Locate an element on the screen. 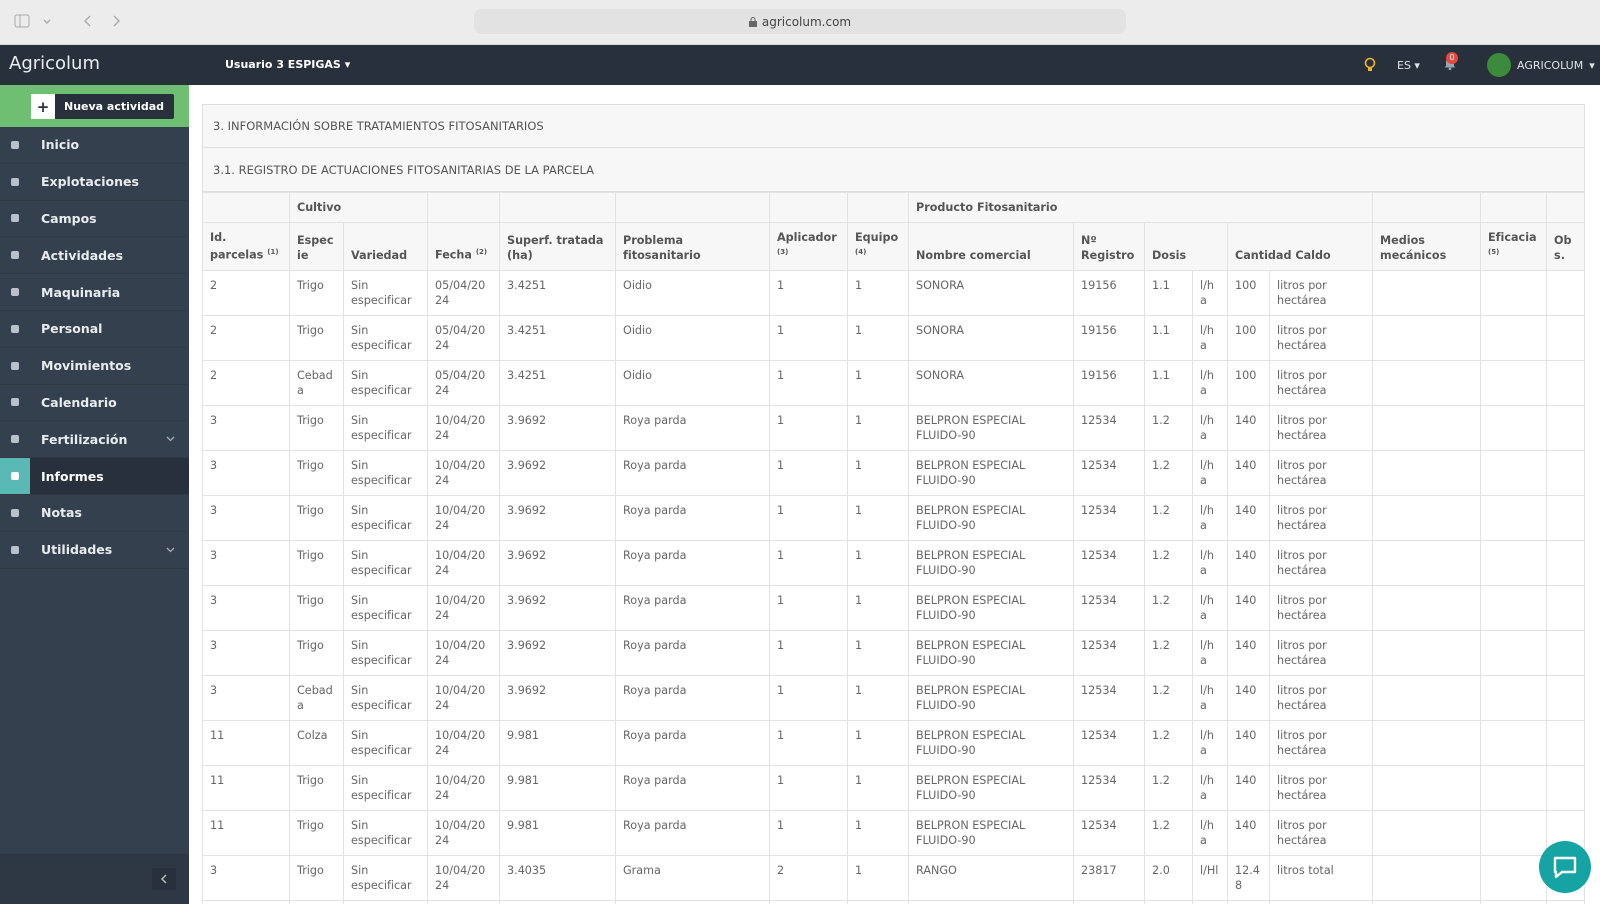 The image size is (1600, 904). menu-item: Maquinaria is located at coordinates (94, 292).